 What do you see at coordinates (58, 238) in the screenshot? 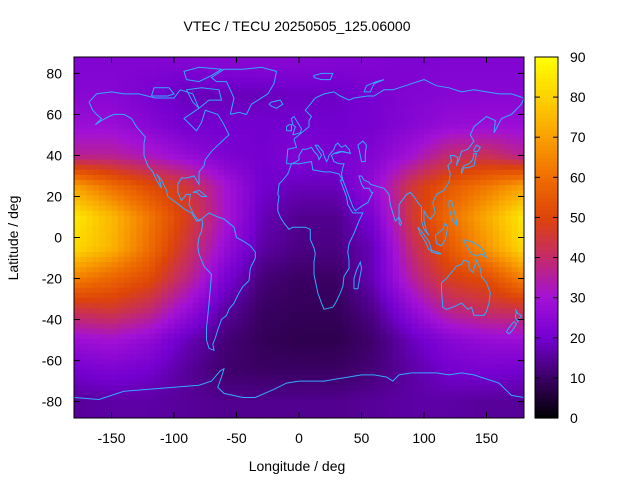
I see `y-tick-label: 0` at bounding box center [58, 238].